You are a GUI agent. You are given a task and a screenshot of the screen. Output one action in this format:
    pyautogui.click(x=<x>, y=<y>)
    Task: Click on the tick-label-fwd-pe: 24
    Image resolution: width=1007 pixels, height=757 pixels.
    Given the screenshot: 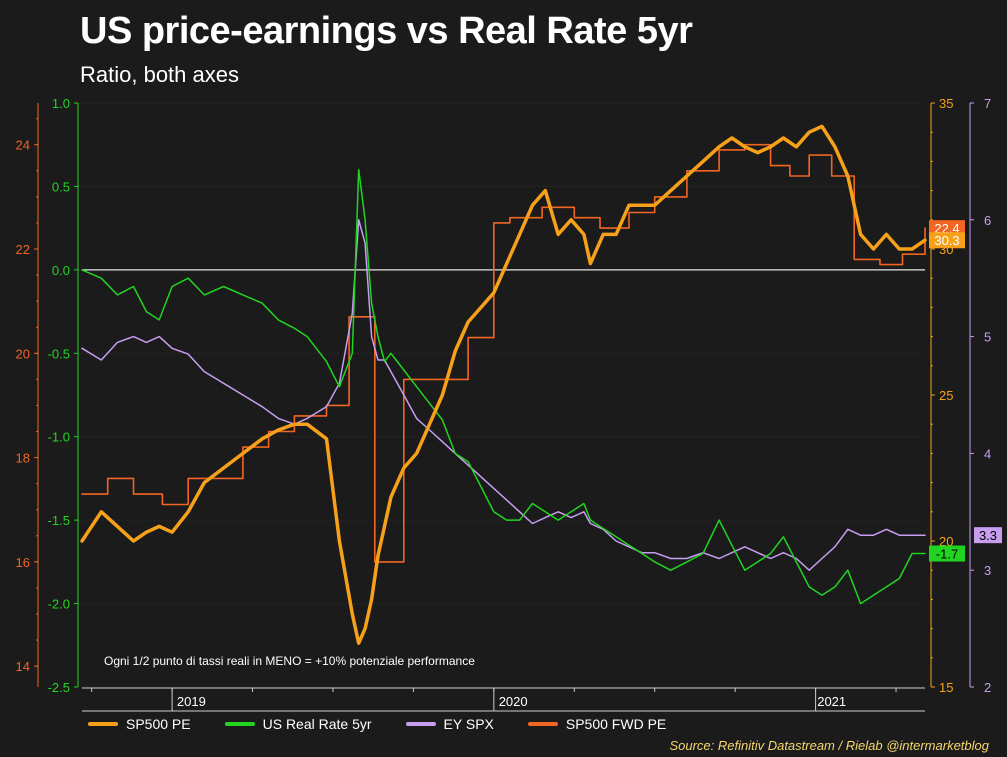 What is the action you would take?
    pyautogui.click(x=23, y=145)
    